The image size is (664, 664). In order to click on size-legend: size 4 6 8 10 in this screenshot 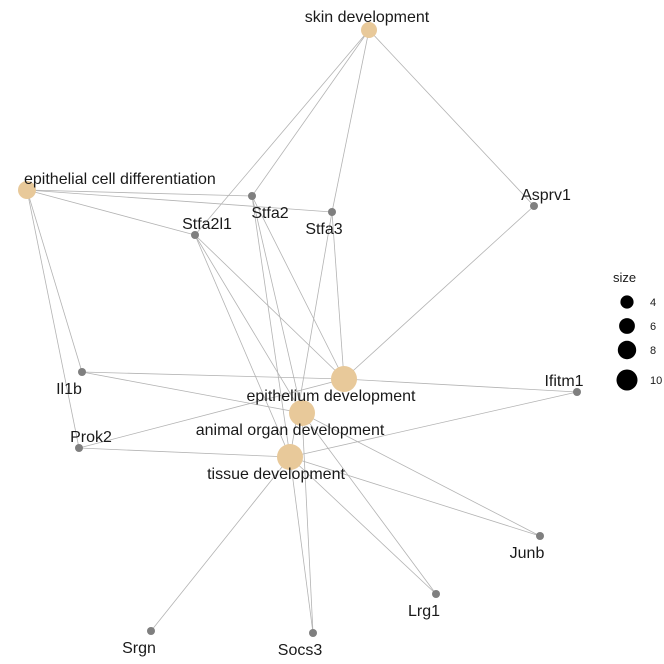, I will do `click(637, 330)`.